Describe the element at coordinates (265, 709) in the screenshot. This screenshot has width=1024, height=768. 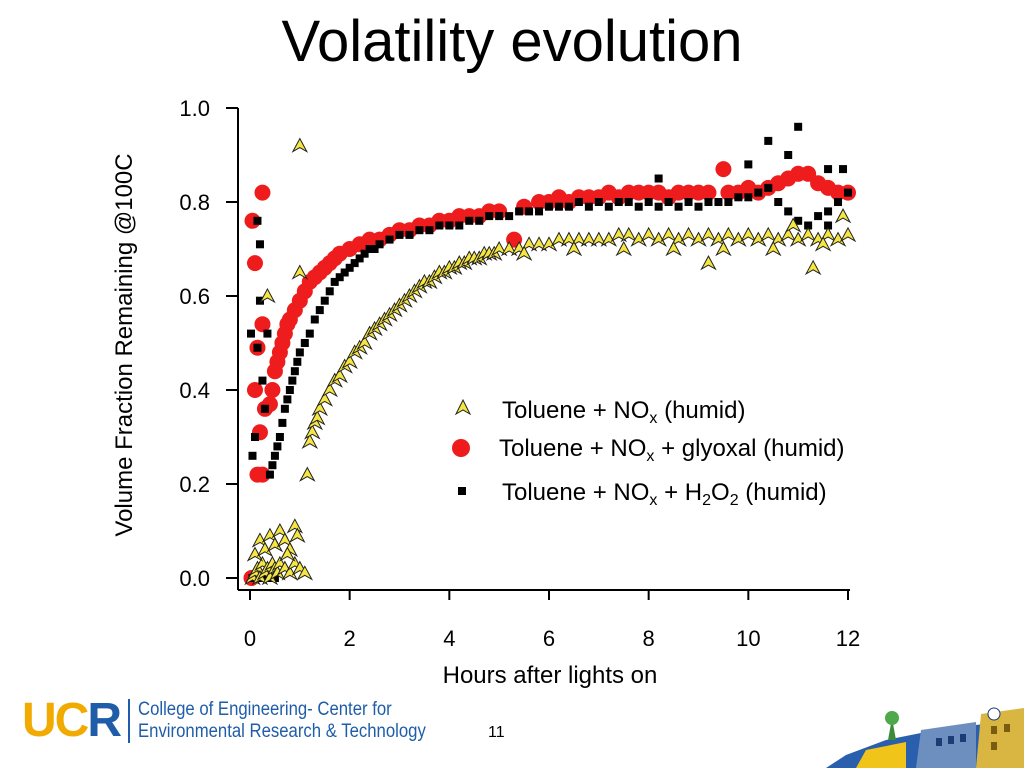
I see `college-line-1: College of Engineering- Center for` at that location.